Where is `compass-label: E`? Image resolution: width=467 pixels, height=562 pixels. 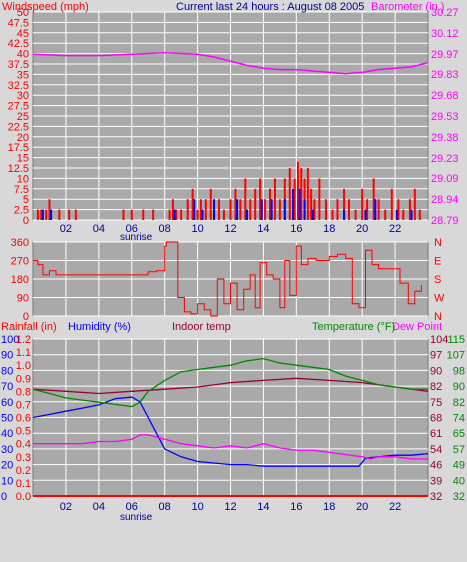 compass-label: E is located at coordinates (437, 262).